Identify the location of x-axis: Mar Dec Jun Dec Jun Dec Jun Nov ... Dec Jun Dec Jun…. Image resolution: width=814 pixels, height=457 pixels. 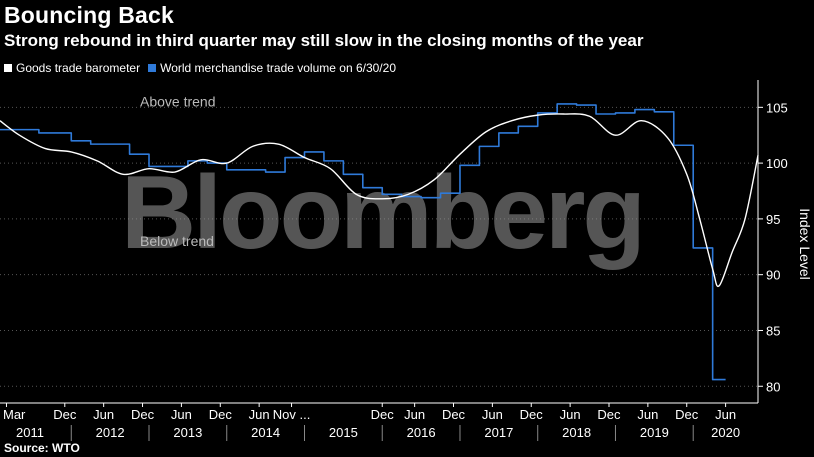
(379, 421).